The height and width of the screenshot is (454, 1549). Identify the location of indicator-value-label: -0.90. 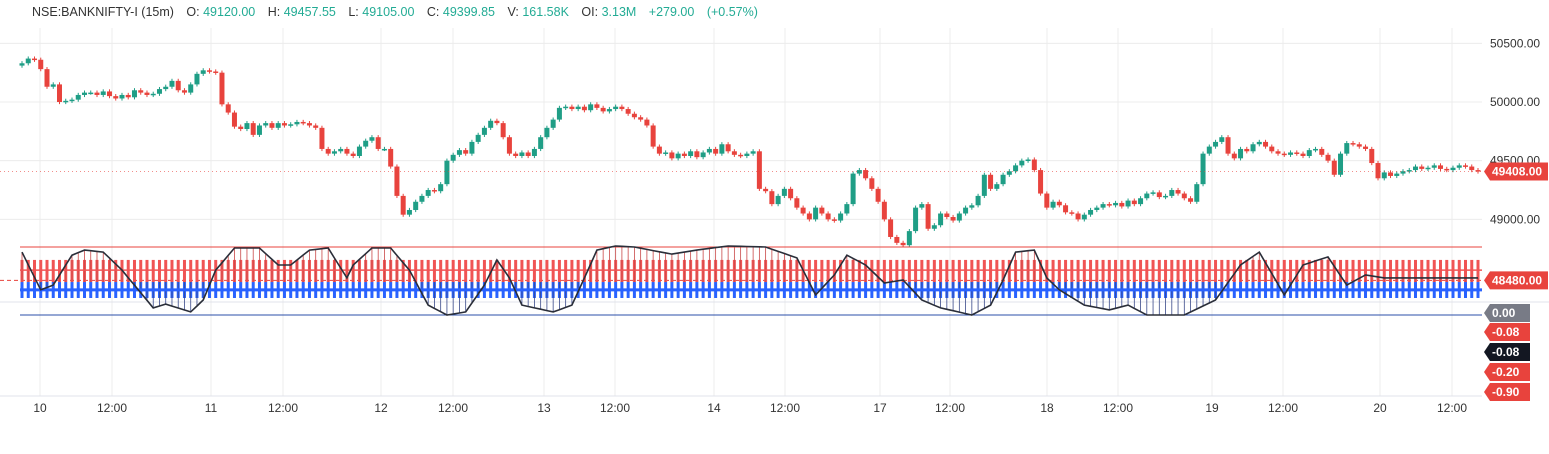
(1506, 392).